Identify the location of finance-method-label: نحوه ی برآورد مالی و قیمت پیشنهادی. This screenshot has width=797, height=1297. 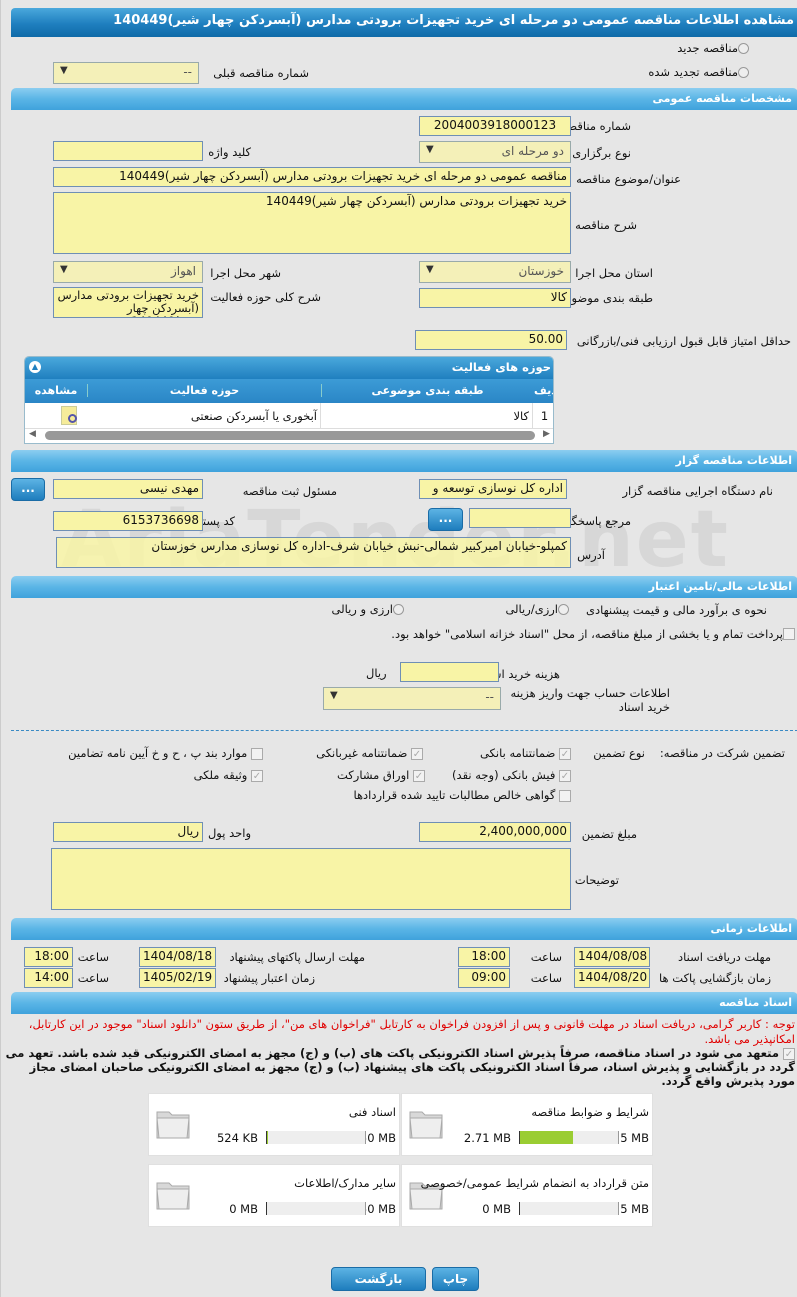
(676, 610).